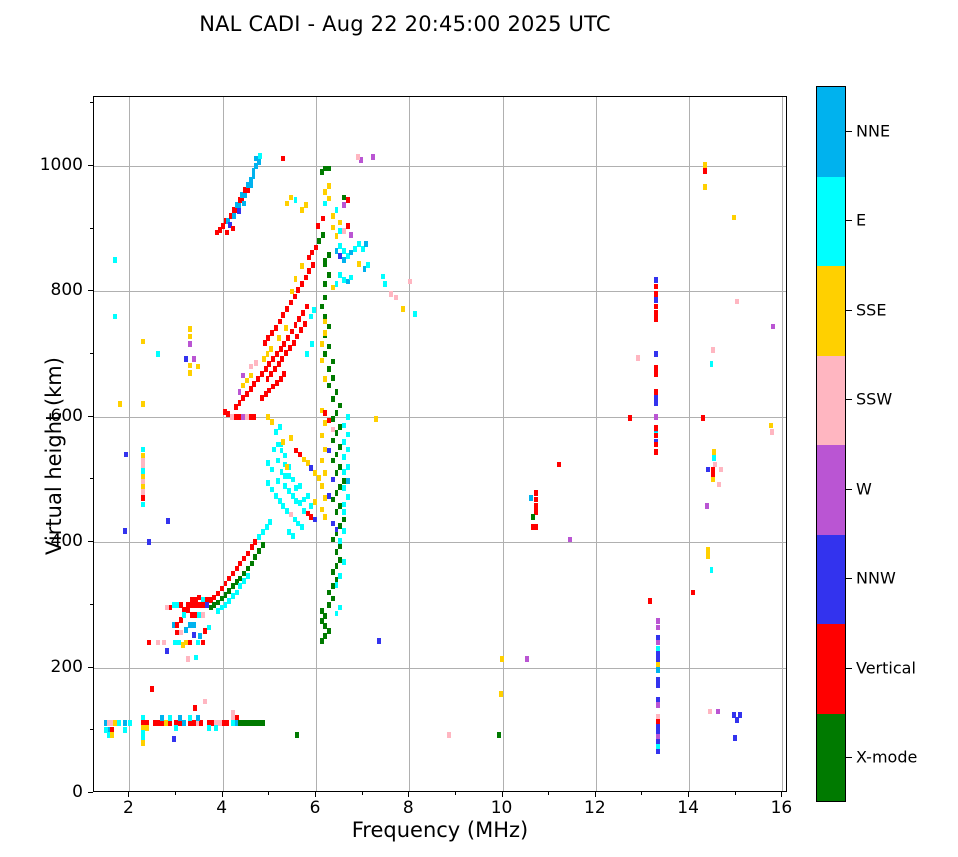 Image resolution: width=958 pixels, height=857 pixels. What do you see at coordinates (849, 400) in the screenshot?
I see `colorbar-tick` at bounding box center [849, 400].